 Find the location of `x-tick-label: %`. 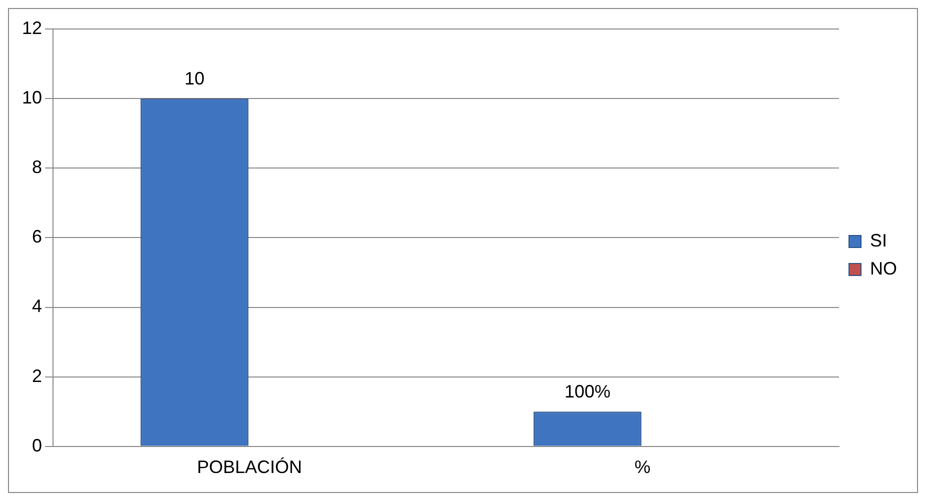

x-tick-label: % is located at coordinates (642, 467).